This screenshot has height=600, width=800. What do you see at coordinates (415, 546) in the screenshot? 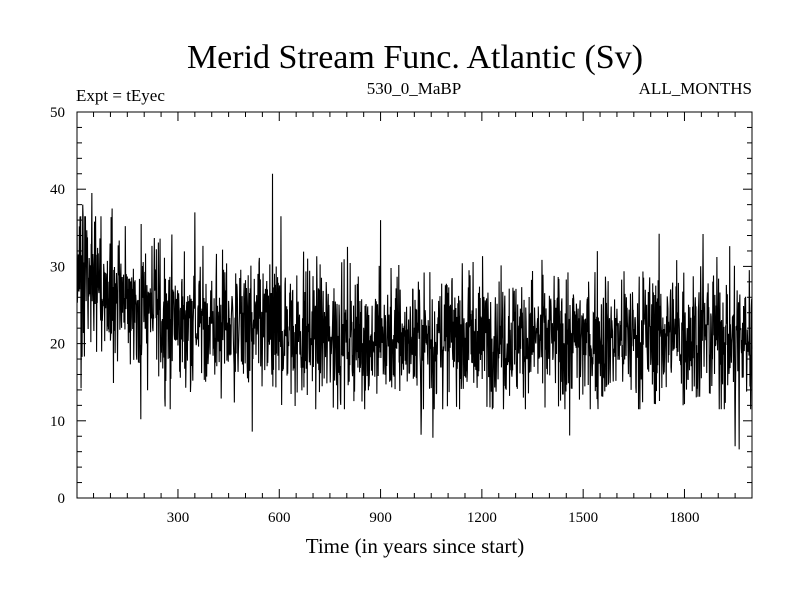
I see `x-axis-label: Time (in years since start)` at bounding box center [415, 546].